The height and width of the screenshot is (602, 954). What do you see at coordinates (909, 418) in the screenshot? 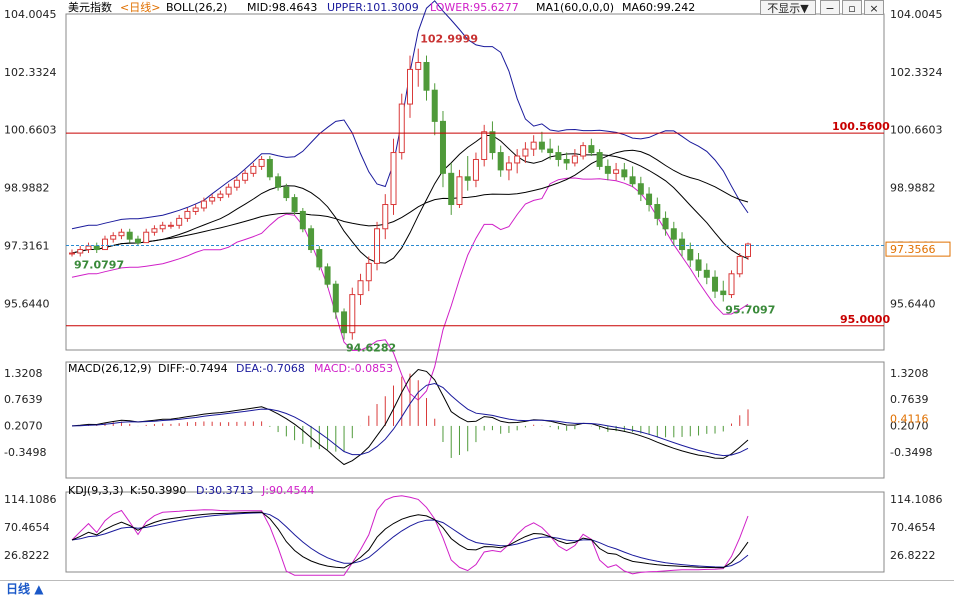
I see `macd-current-label: 0.4116` at bounding box center [909, 418].